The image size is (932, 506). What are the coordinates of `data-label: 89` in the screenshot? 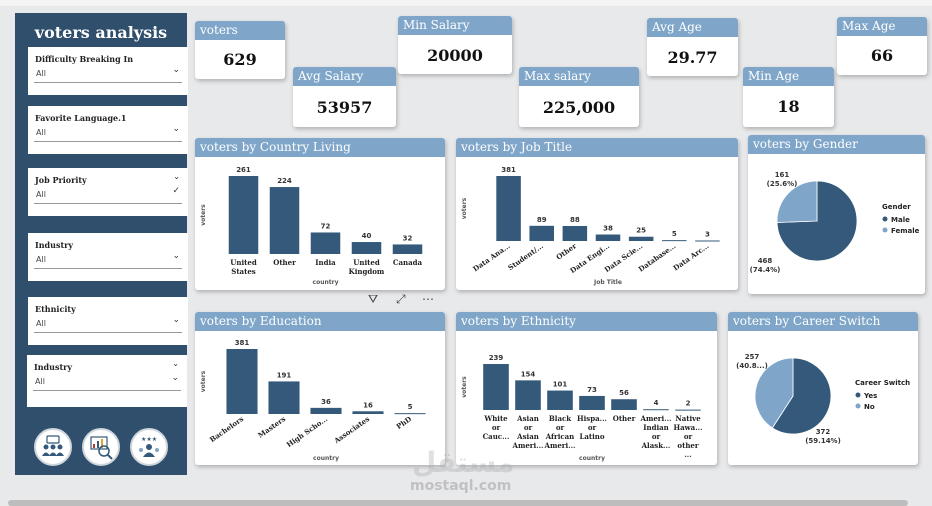 It's located at (542, 220).